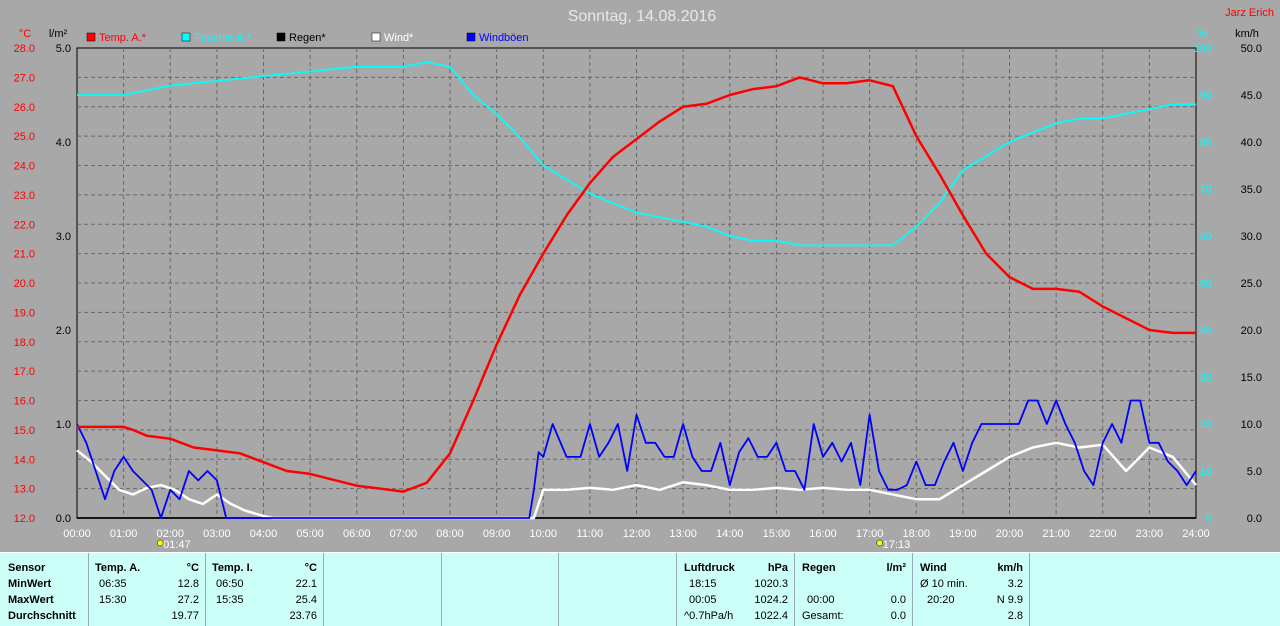 This screenshot has width=1280, height=626. What do you see at coordinates (399, 38) in the screenshot?
I see `legend-label: Wind*` at bounding box center [399, 38].